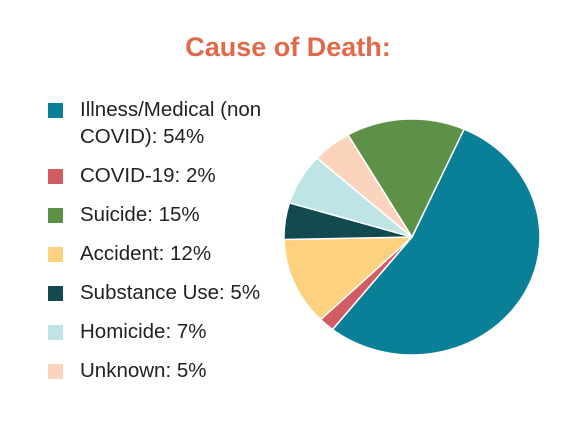 Image resolution: width=576 pixels, height=447 pixels. I want to click on legend-item: COVID-19: 2%, so click(184, 175).